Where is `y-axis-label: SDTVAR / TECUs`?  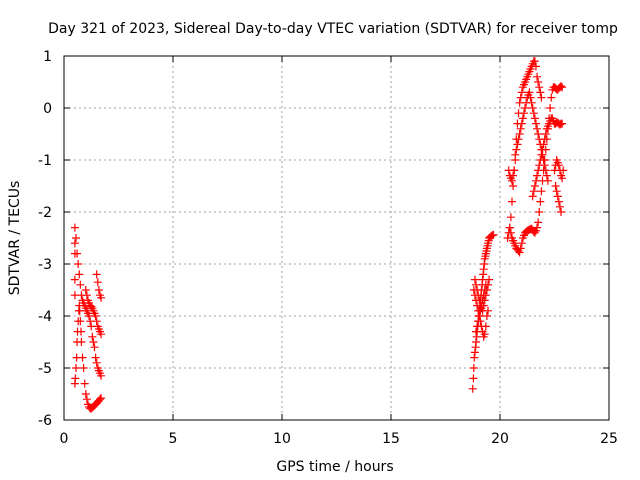 y-axis-label: SDTVAR / TECUs is located at coordinates (15, 238).